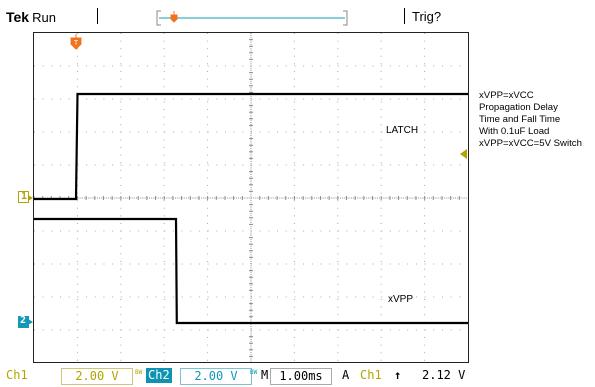 Image resolution: width=595 pixels, height=387 pixels. I want to click on ch1-bw-mark: BW, so click(139, 372).